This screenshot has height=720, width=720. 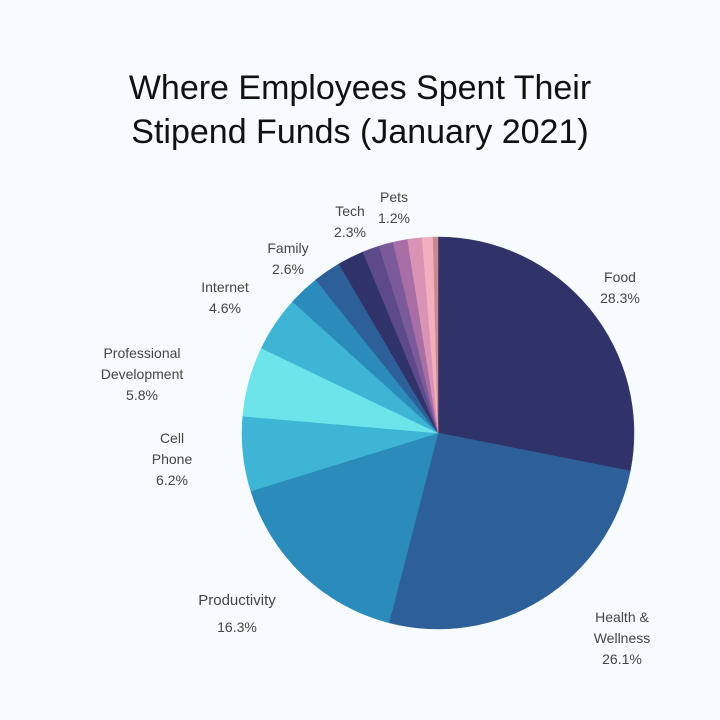 I want to click on label-pets-name: Pets, so click(x=393, y=197).